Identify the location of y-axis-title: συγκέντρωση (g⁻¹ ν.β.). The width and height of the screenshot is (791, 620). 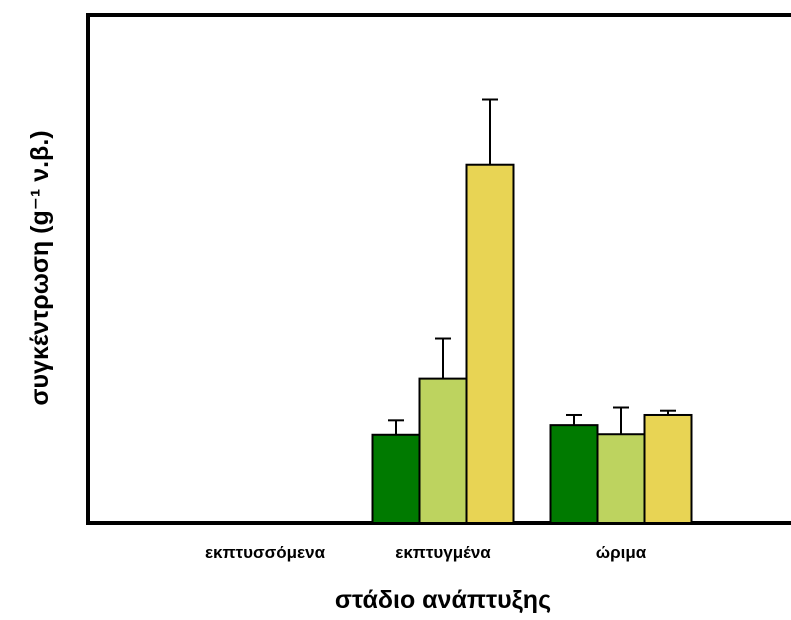
(40, 267).